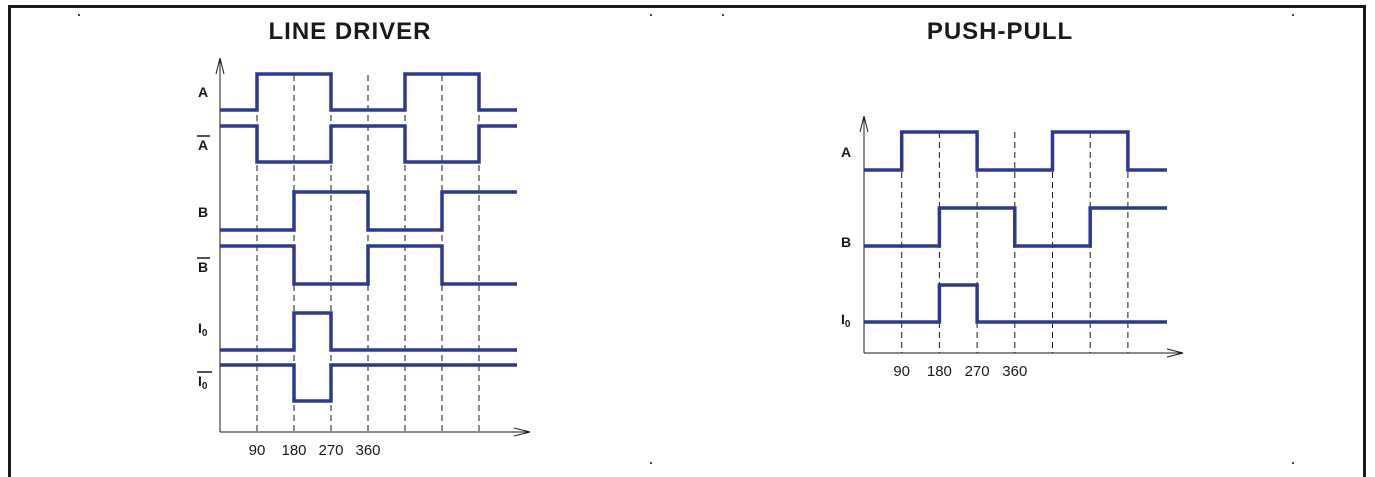 The width and height of the screenshot is (1375, 477). What do you see at coordinates (368, 144) in the screenshot?
I see `waveform-a-bar` at bounding box center [368, 144].